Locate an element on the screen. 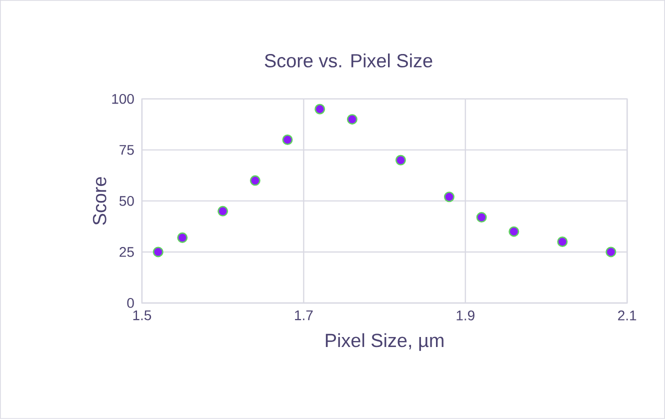  y-tick-label: 25 is located at coordinates (127, 252).